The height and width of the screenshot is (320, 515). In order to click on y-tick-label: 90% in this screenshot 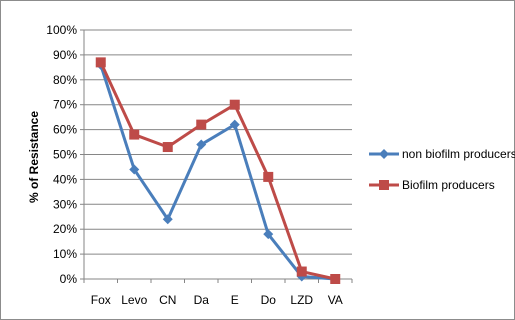, I will do `click(65, 55)`.